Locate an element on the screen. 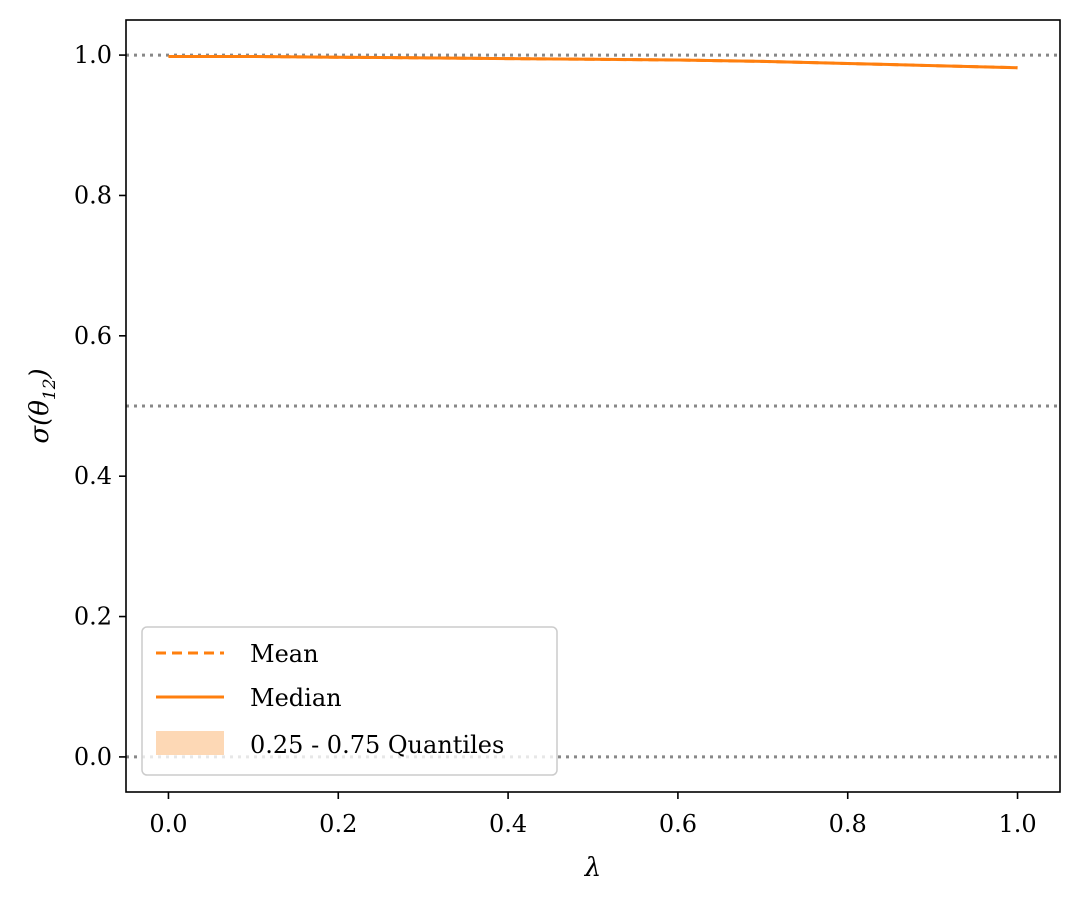 This screenshot has height=907, width=1080. legend-quantile-swatch is located at coordinates (190, 743).